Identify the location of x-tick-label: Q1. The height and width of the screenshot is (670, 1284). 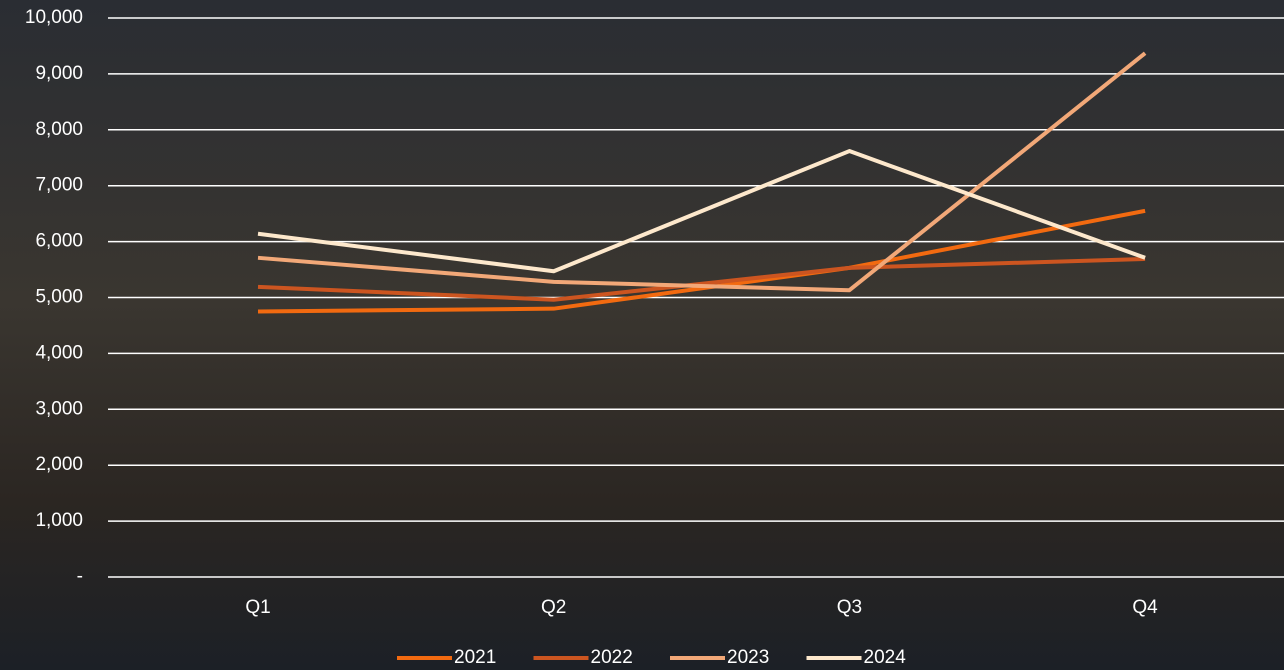
(257, 607).